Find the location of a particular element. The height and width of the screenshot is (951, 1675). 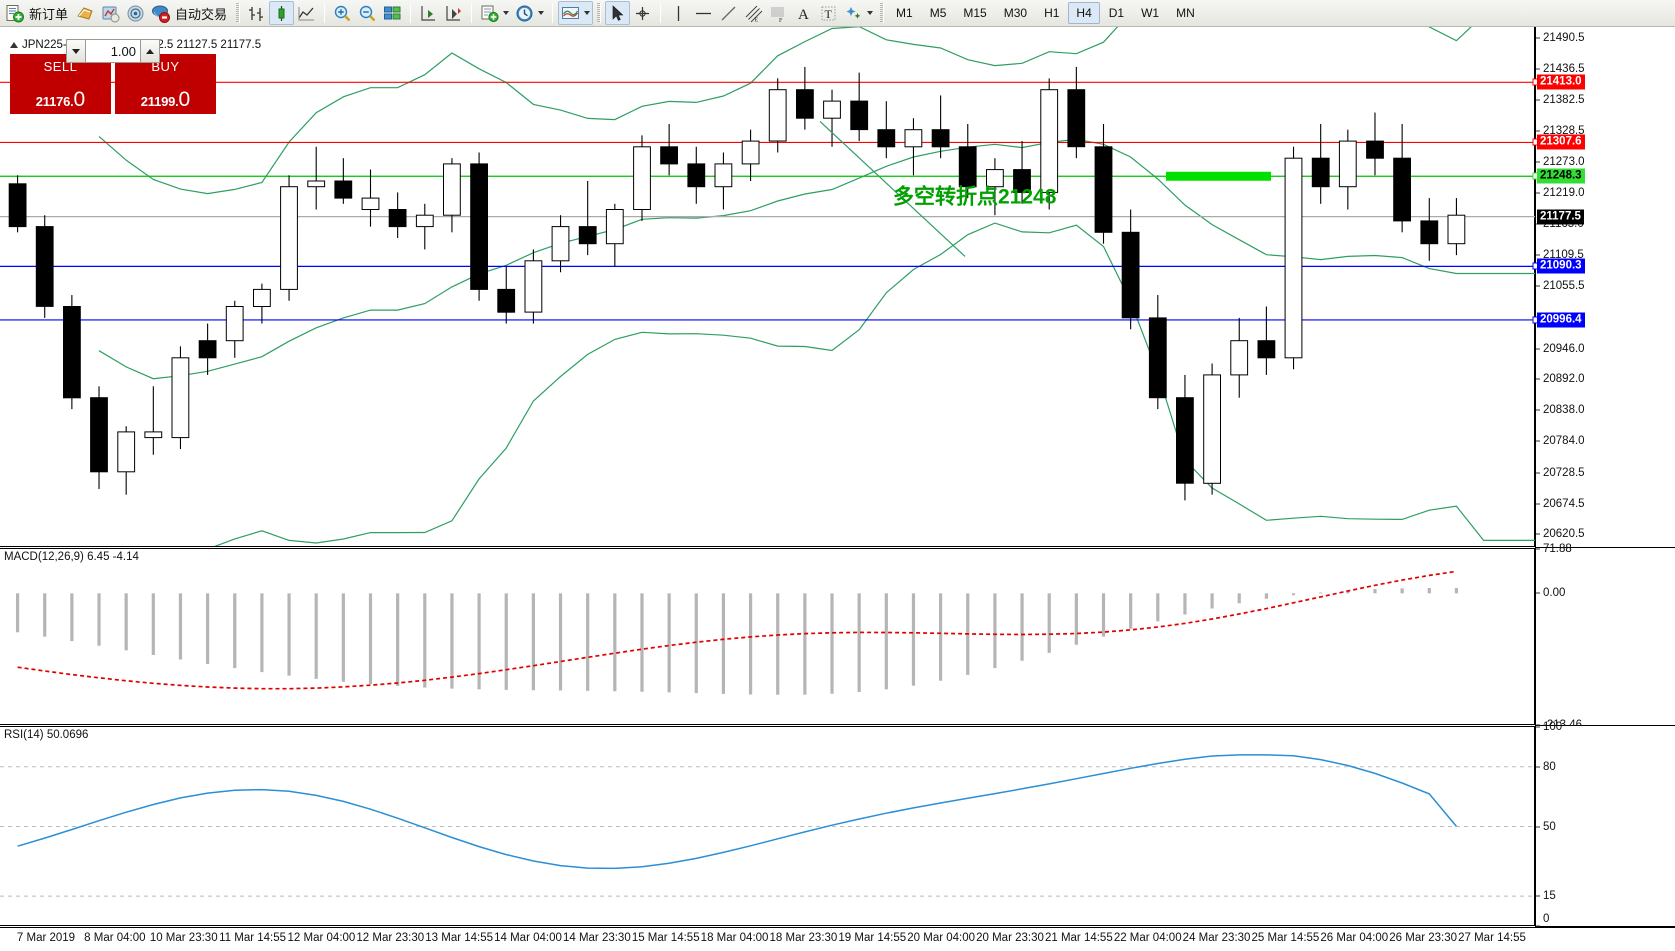

equidistant-channel-button: E is located at coordinates (753, 13).